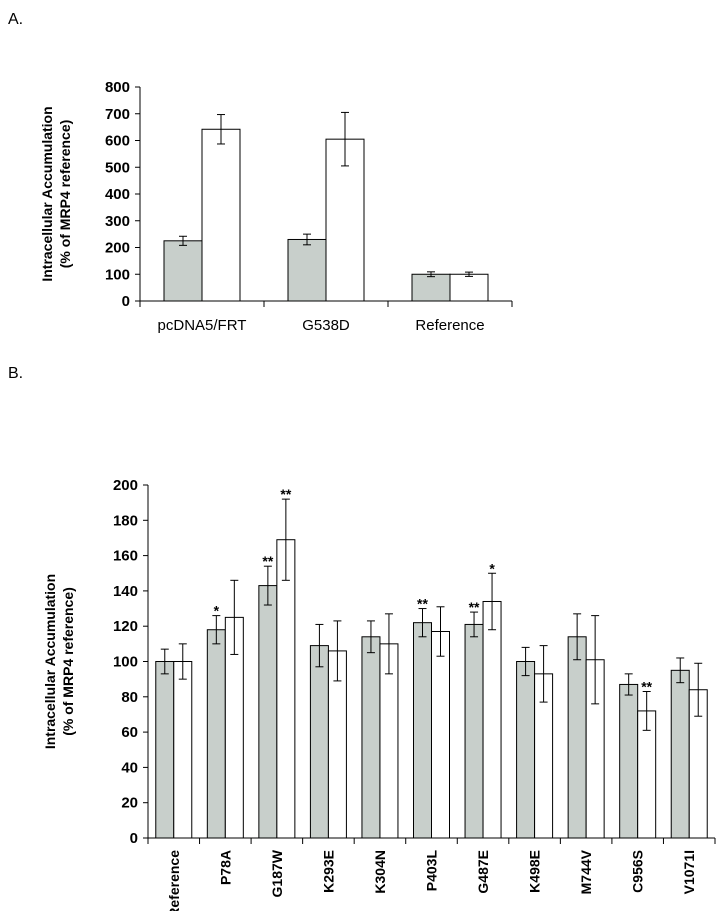 The image size is (726, 911). Describe the element at coordinates (129, 732) in the screenshot. I see `y-tick-label: 60` at that location.